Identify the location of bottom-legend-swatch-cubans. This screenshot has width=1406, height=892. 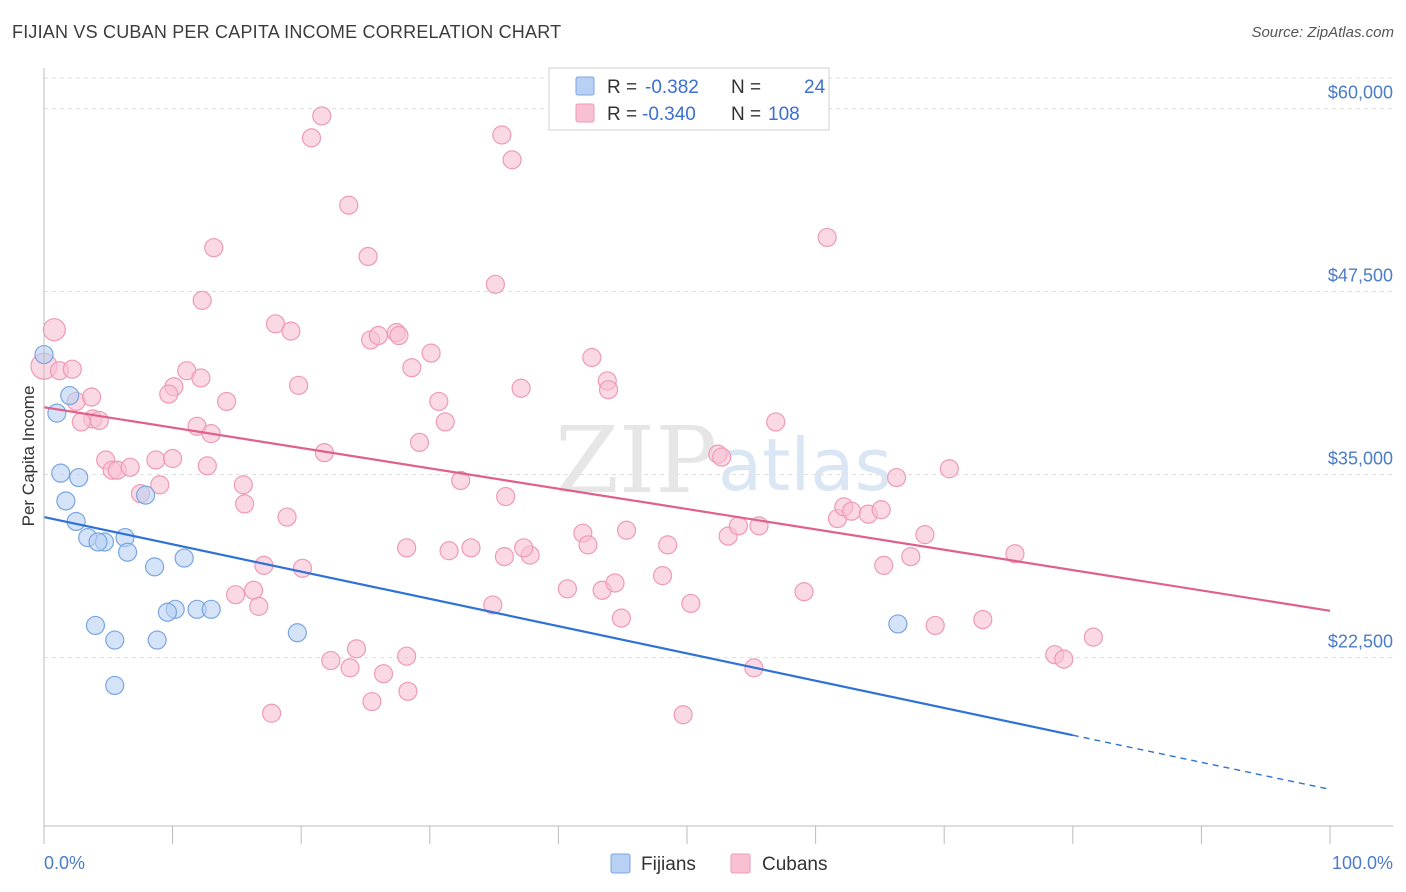
(740, 863).